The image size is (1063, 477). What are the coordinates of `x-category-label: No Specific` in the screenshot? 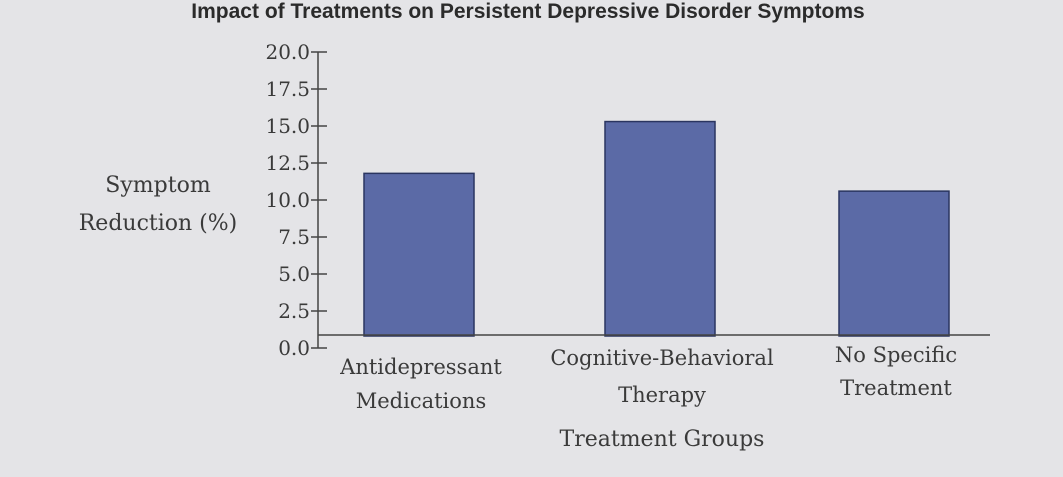 It's located at (896, 355).